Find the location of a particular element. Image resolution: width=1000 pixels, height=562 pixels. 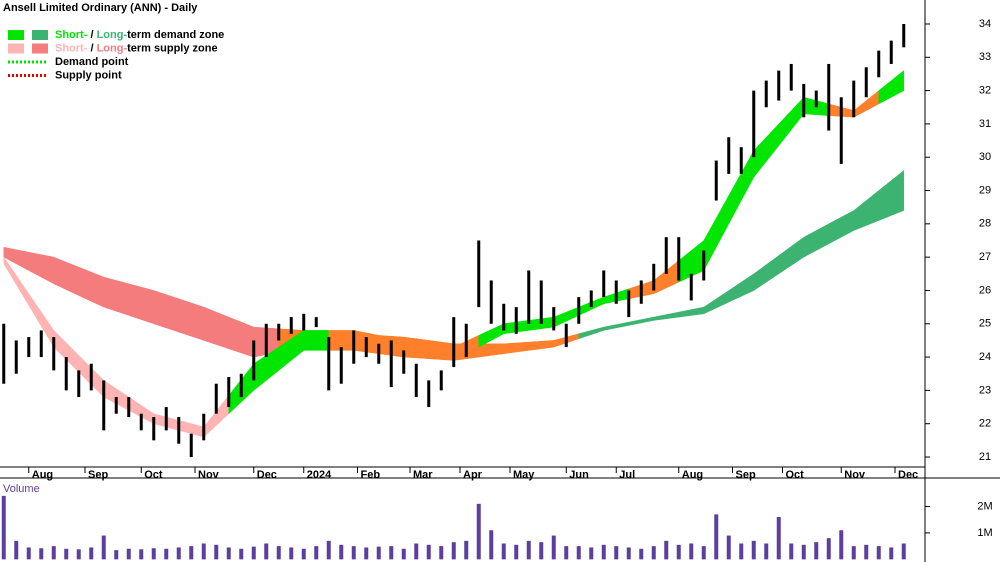

volume-title: Volume is located at coordinates (21, 489).